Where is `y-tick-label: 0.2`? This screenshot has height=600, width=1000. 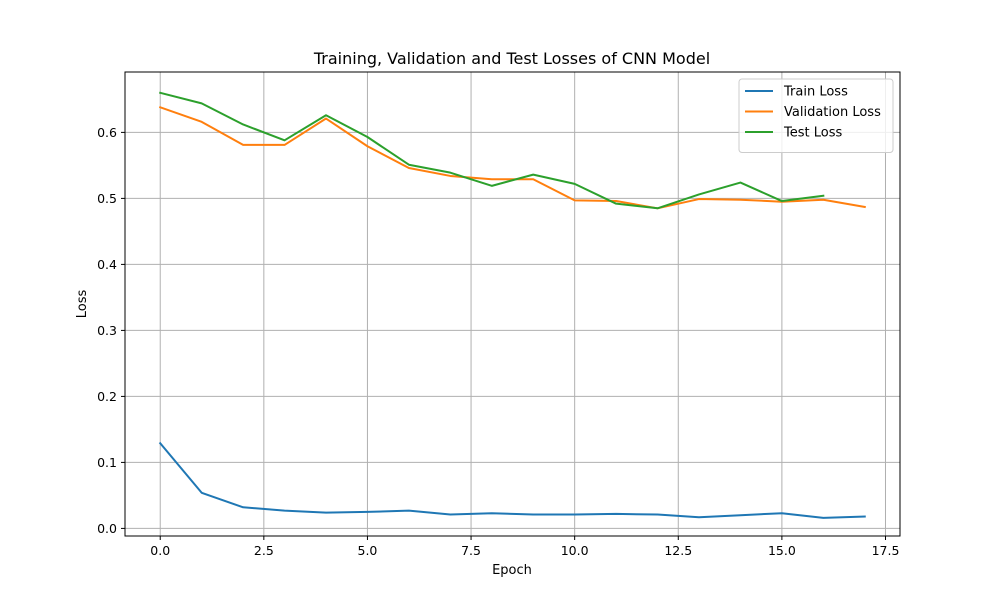 y-tick-label: 0.2 is located at coordinates (107, 396).